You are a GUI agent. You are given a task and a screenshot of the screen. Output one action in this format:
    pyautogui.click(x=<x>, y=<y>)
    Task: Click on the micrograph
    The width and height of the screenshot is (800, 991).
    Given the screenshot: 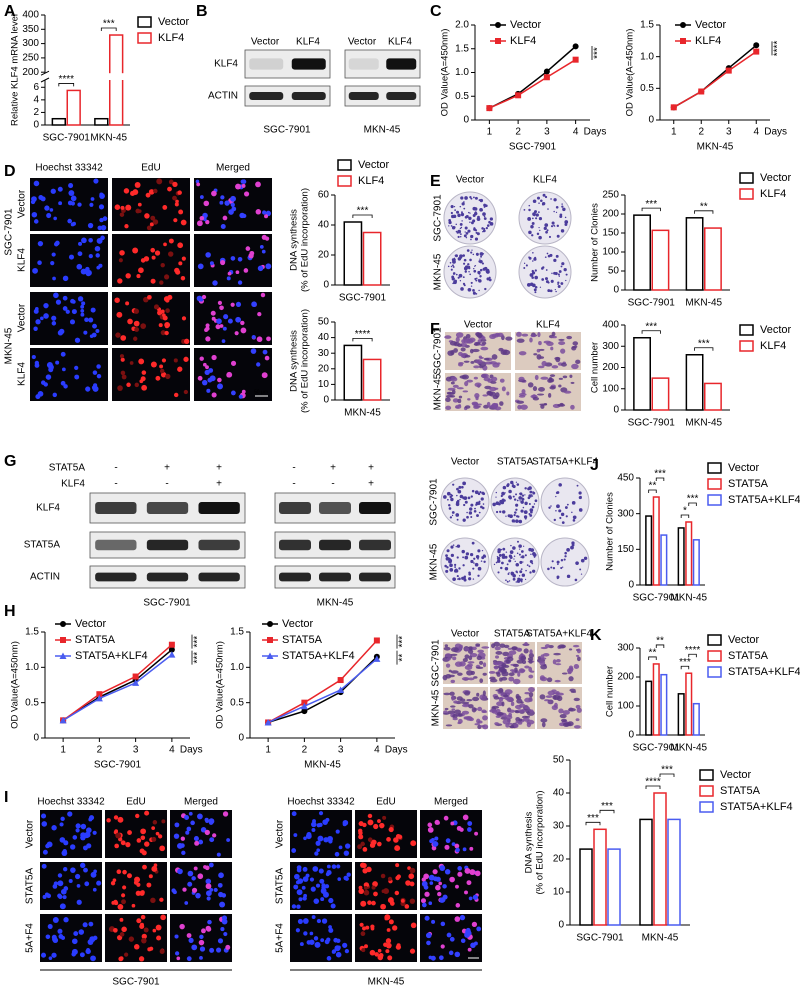 What is the action you would take?
    pyautogui.click(x=233, y=318)
    